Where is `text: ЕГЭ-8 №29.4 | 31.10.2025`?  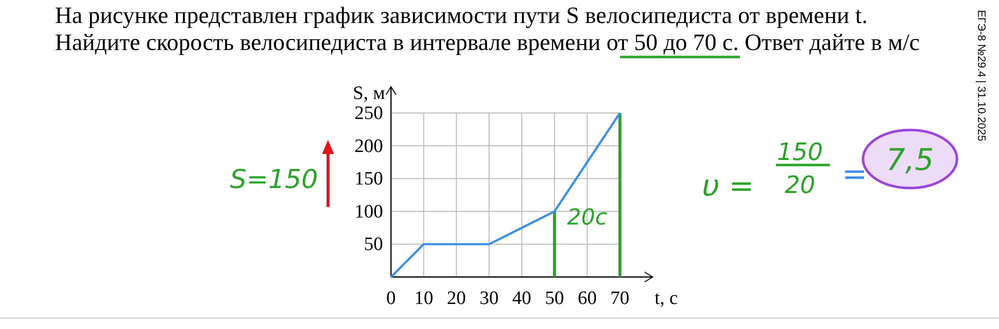
text: ЕГЭ-8 №29.4 | 31.10.2025 is located at coordinates (981, 76).